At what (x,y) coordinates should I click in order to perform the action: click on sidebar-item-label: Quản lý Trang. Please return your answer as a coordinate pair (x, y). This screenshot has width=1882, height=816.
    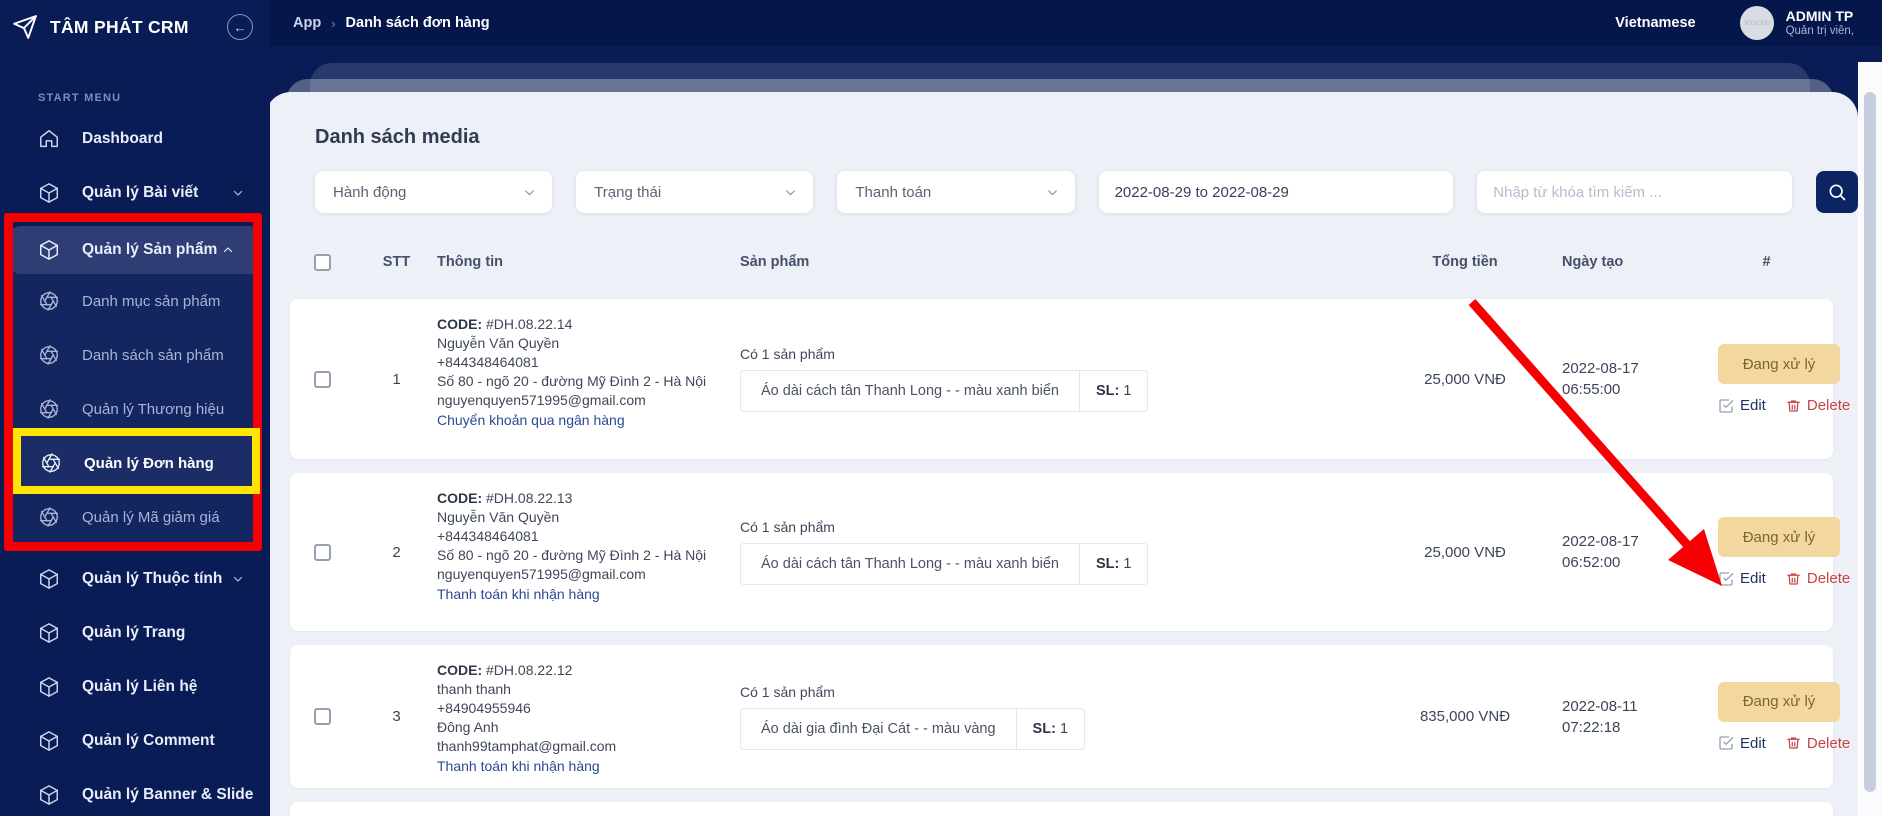
    Looking at the image, I should click on (134, 632).